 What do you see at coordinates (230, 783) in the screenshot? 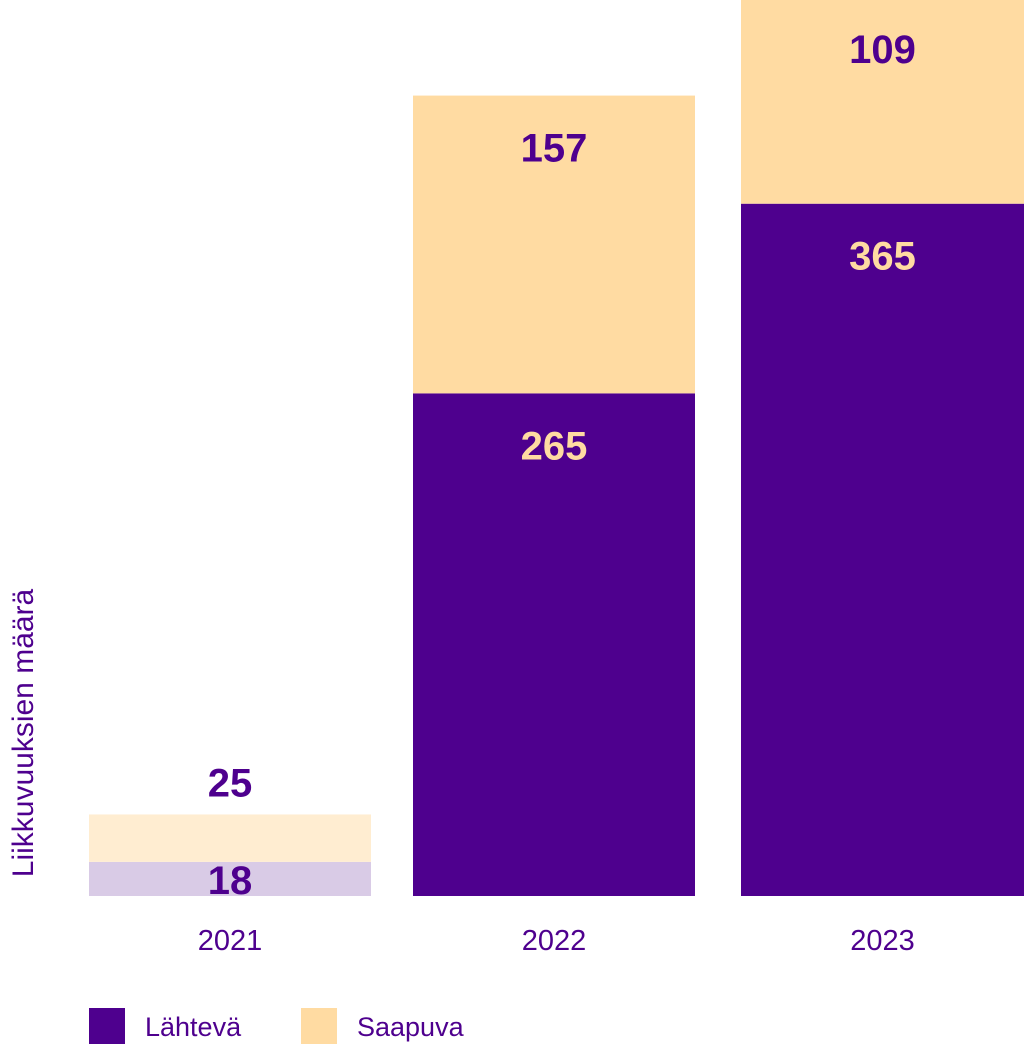
I see `value-label-saapuva-2021: 25` at bounding box center [230, 783].